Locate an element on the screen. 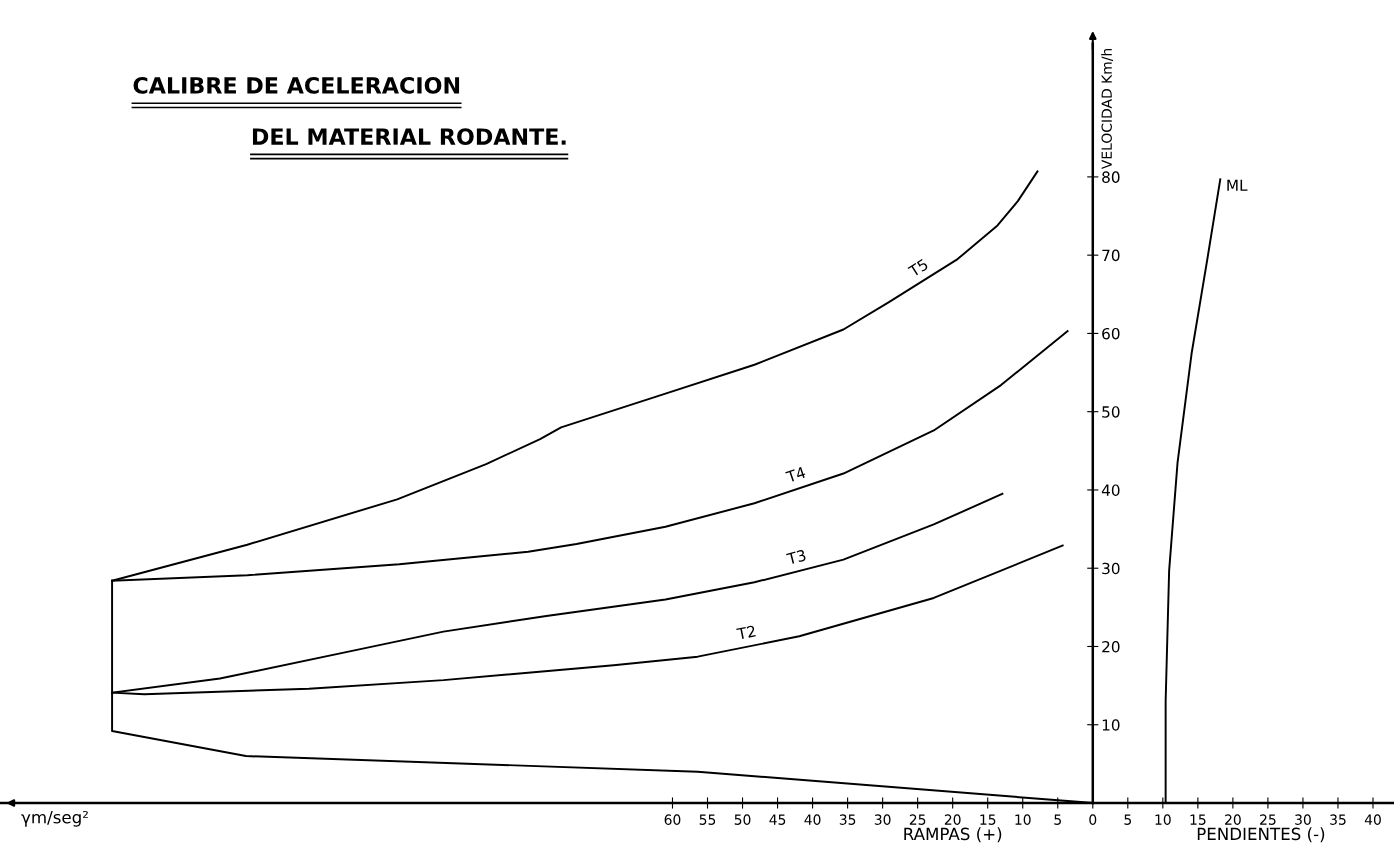 This screenshot has width=1394, height=853. y-tick-label: 80 is located at coordinates (1111, 177).